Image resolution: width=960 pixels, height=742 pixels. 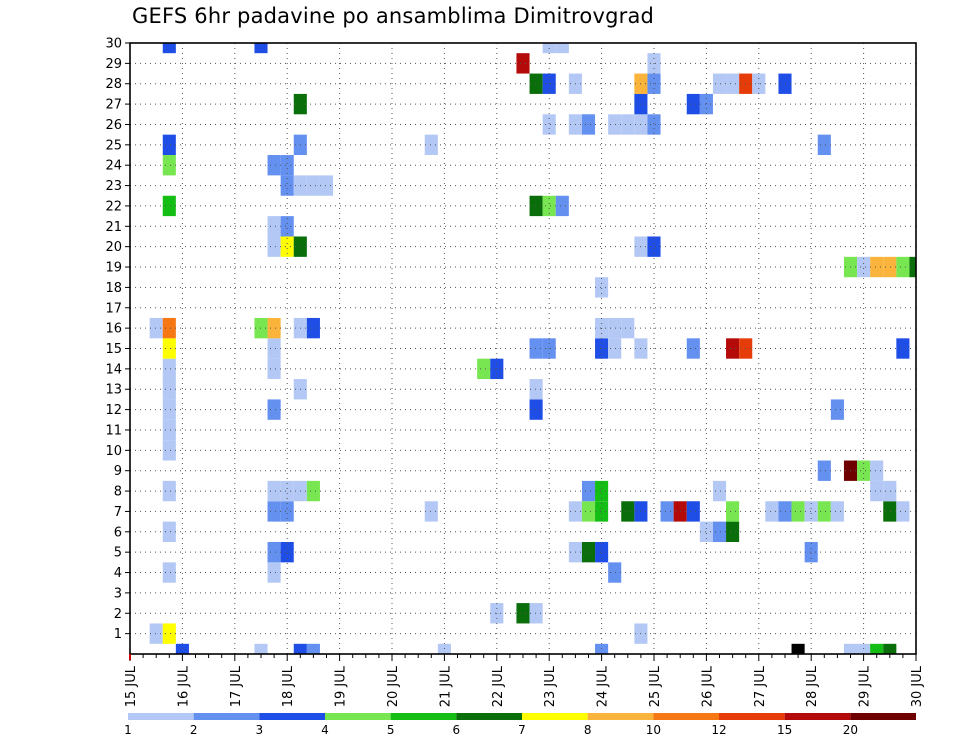 What do you see at coordinates (113, 145) in the screenshot?
I see `y-tick-label: 25` at bounding box center [113, 145].